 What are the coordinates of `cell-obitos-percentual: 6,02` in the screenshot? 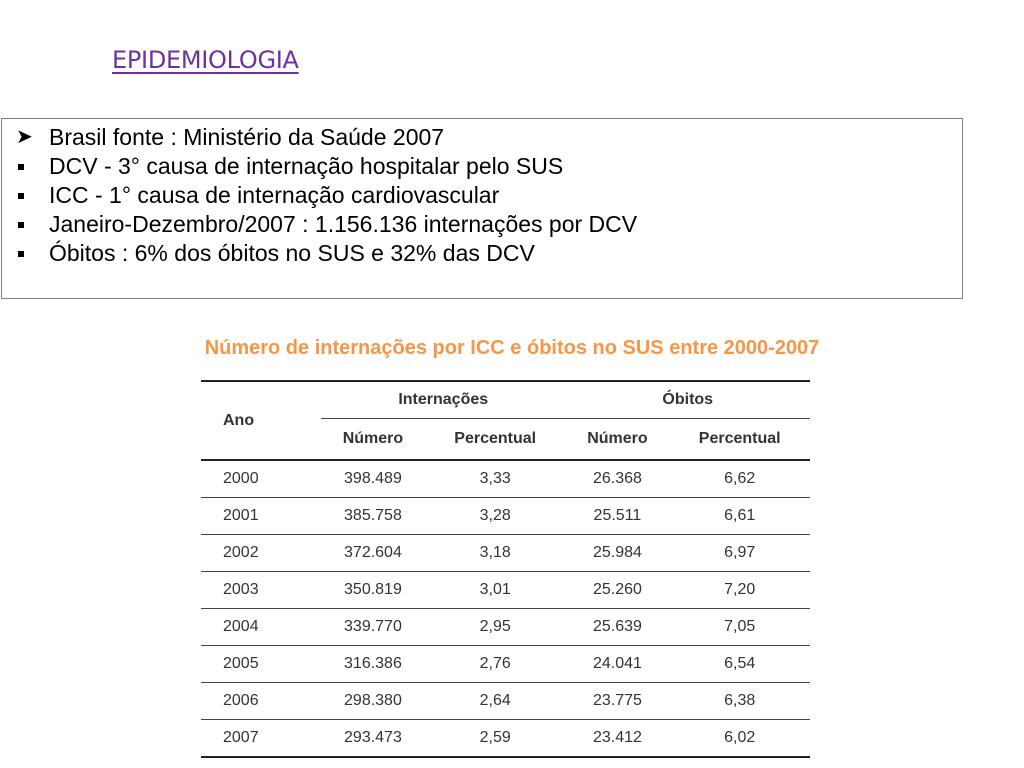 It's located at (739, 738).